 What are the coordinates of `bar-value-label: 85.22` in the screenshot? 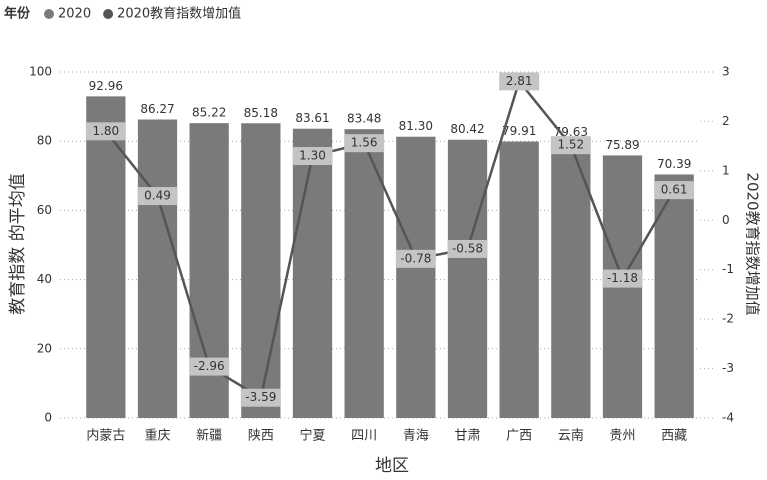 It's located at (209, 113).